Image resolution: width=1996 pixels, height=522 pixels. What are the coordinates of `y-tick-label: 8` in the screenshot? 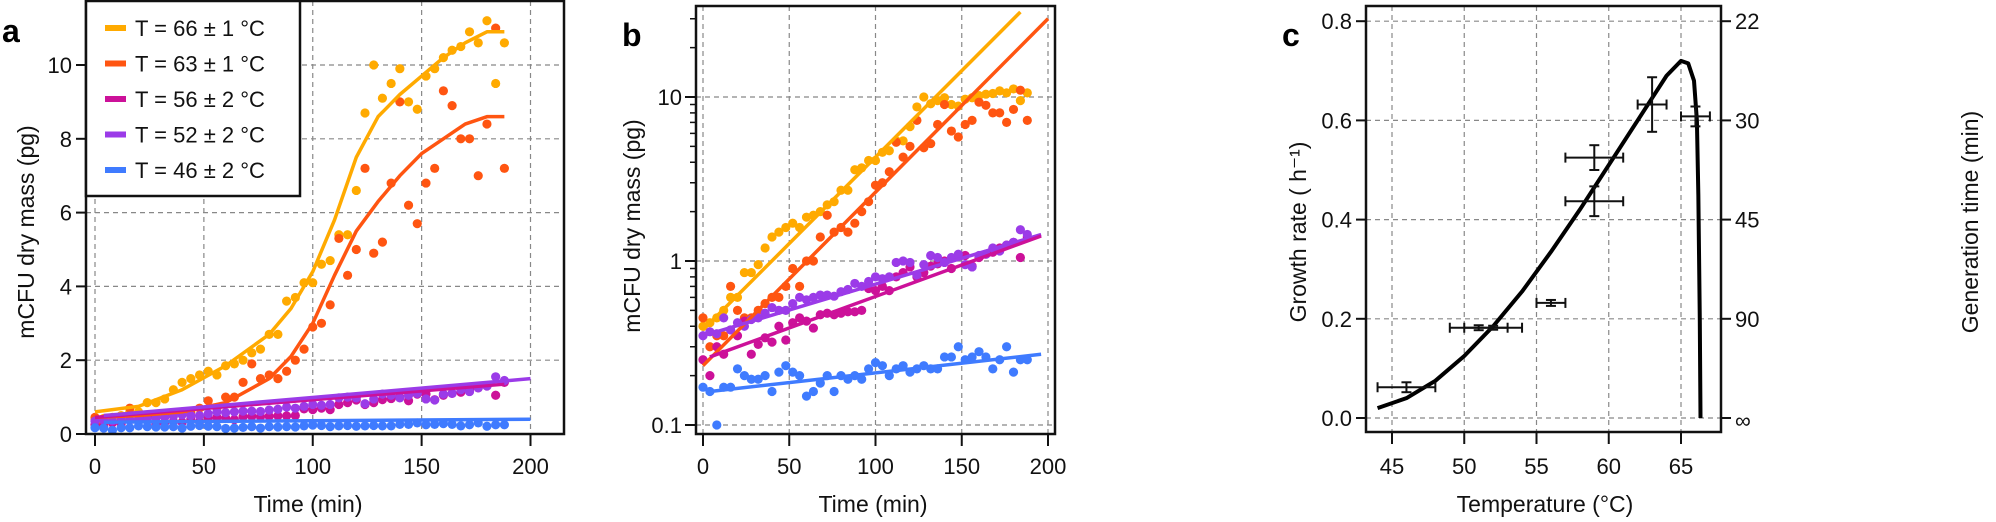 It's located at (66, 139).